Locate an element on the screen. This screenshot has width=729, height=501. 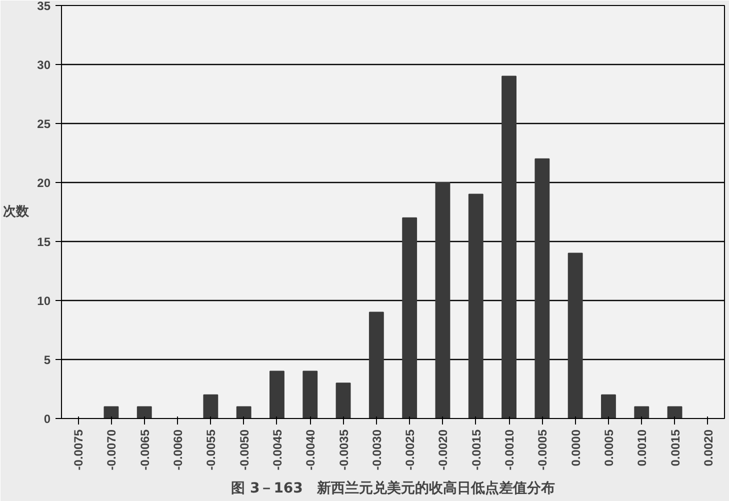
y-tick-label: 0 is located at coordinates (47, 419).